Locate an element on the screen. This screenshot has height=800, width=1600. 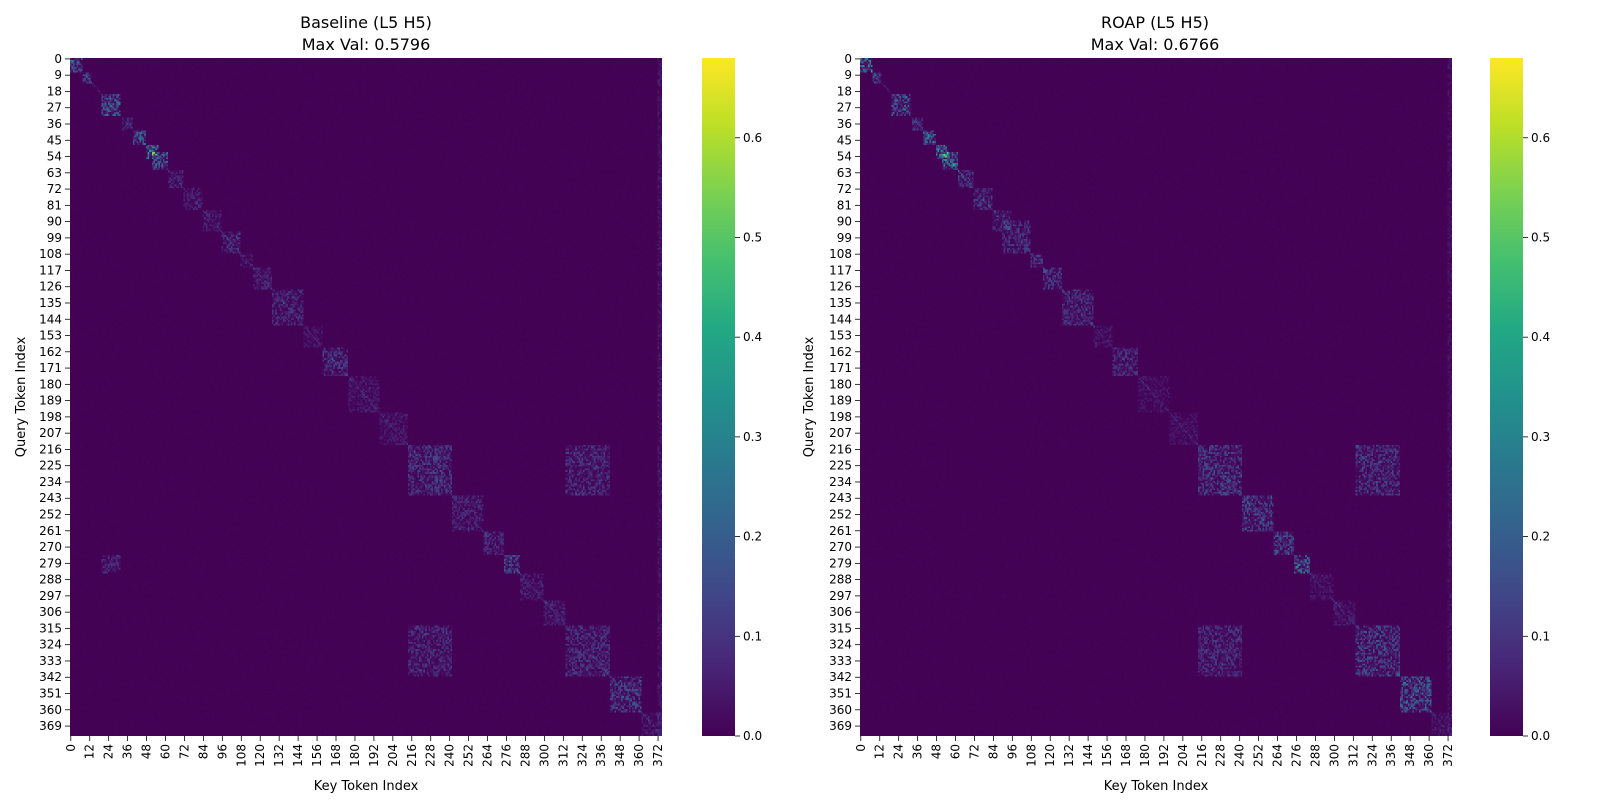
roap-title-line1: ROAP (L5 H5) is located at coordinates (1155, 22).